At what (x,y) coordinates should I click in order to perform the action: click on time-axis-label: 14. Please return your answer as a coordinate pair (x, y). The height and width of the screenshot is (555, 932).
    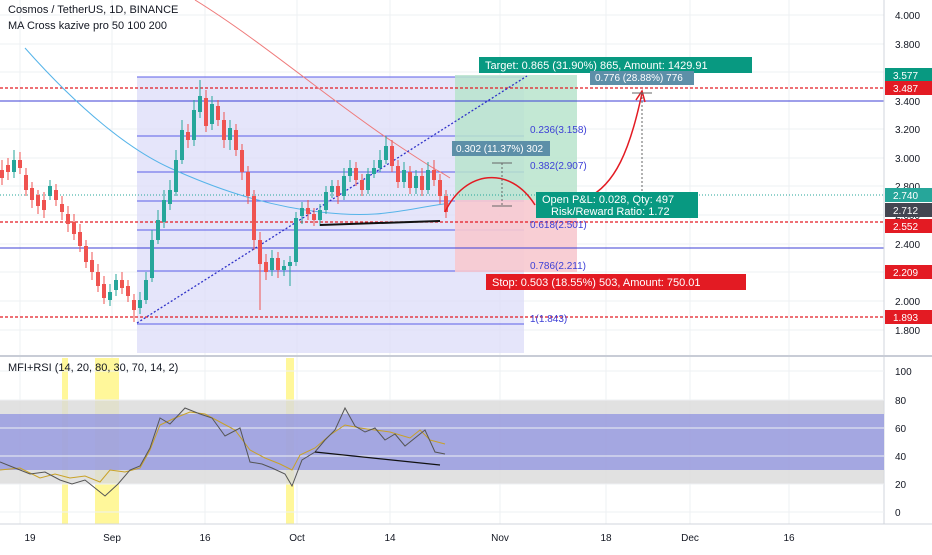
    Looking at the image, I should click on (390, 538).